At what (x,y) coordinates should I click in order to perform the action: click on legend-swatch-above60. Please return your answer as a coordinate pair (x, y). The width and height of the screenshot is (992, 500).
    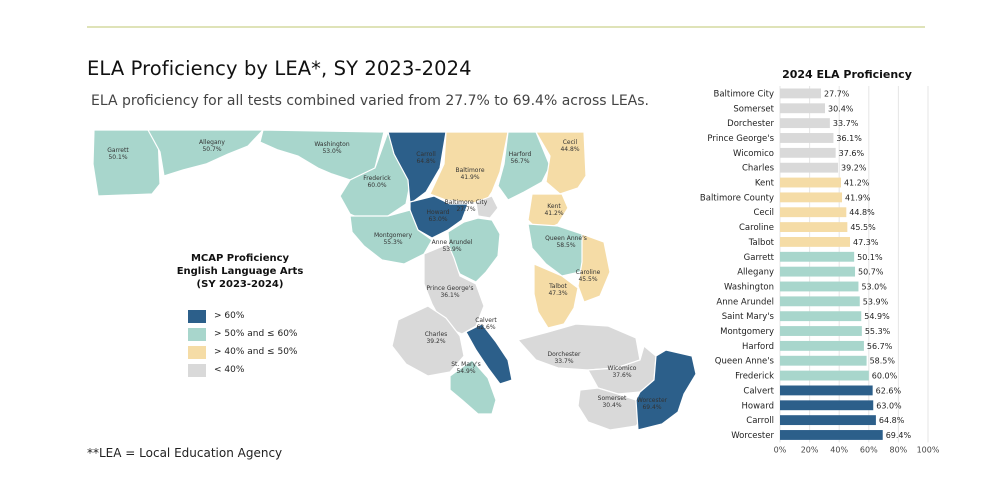
    Looking at the image, I should click on (197, 316).